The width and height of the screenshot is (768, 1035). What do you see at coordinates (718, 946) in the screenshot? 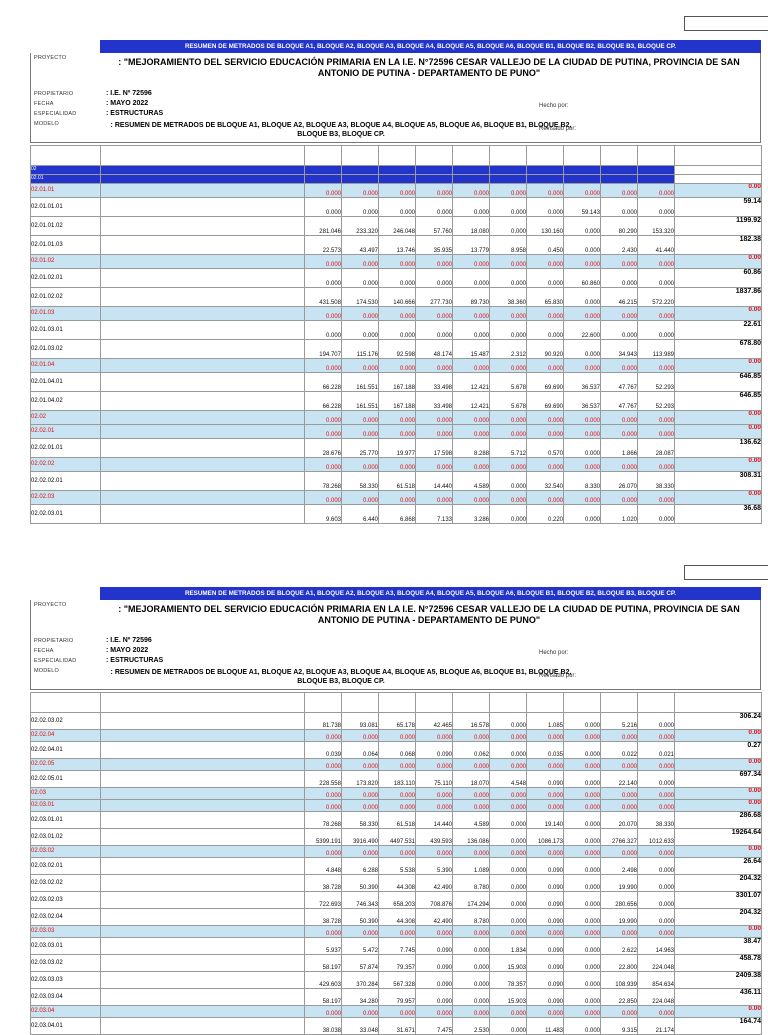
I see `total-cell: 38.47` at bounding box center [718, 946].